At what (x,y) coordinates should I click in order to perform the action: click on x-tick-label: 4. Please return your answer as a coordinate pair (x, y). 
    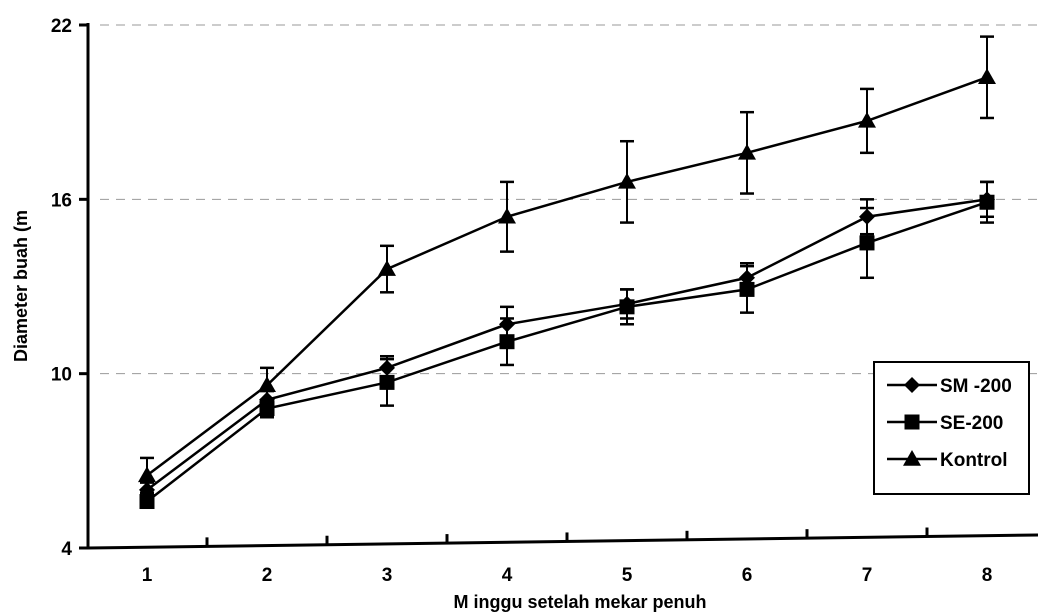
    Looking at the image, I should click on (507, 575).